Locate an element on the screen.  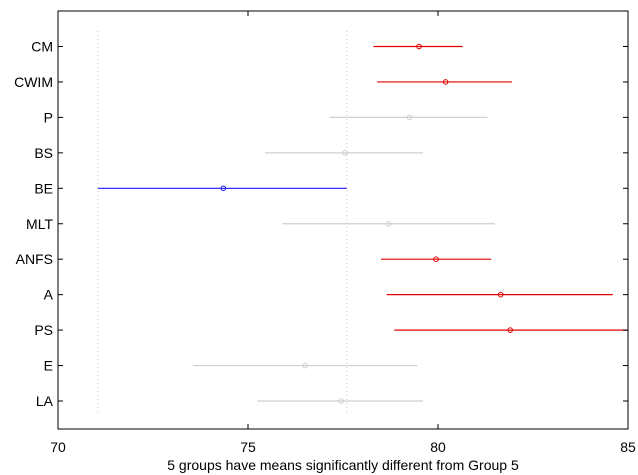
y-tick-label: CM is located at coordinates (42, 47).